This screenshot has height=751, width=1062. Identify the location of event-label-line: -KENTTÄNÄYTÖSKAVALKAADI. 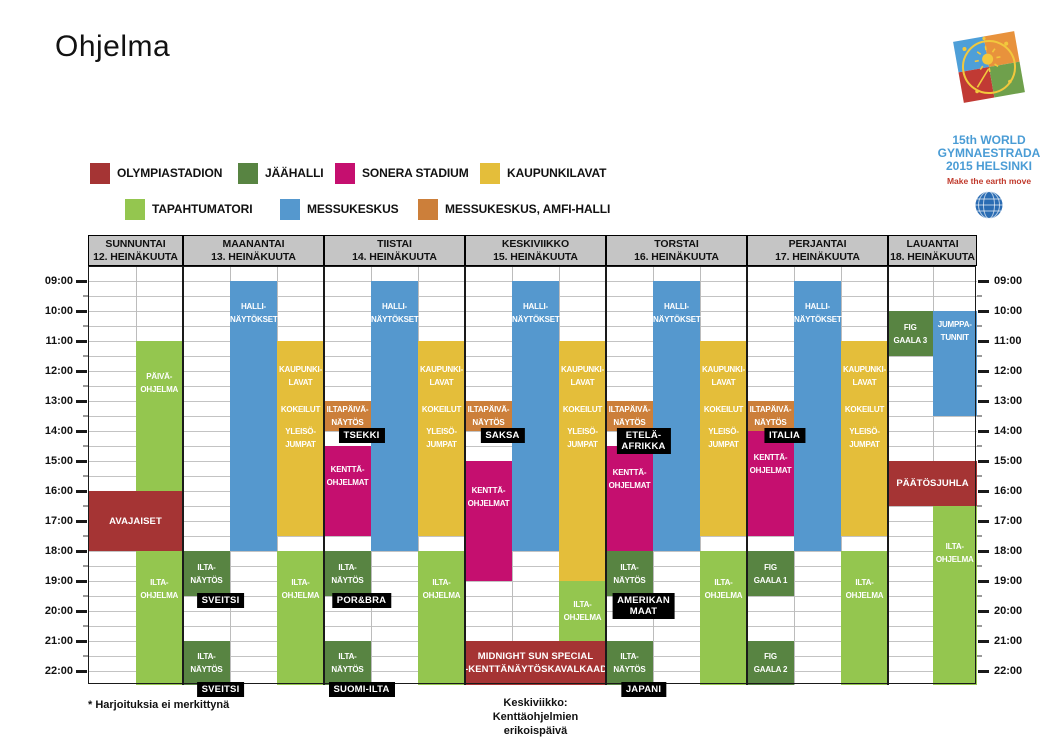
(537, 669).